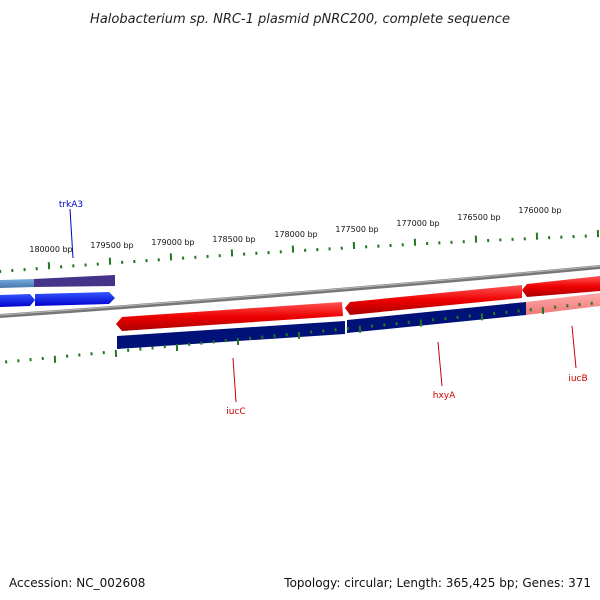  I want to click on position-label: 177000 bp, so click(417, 223).